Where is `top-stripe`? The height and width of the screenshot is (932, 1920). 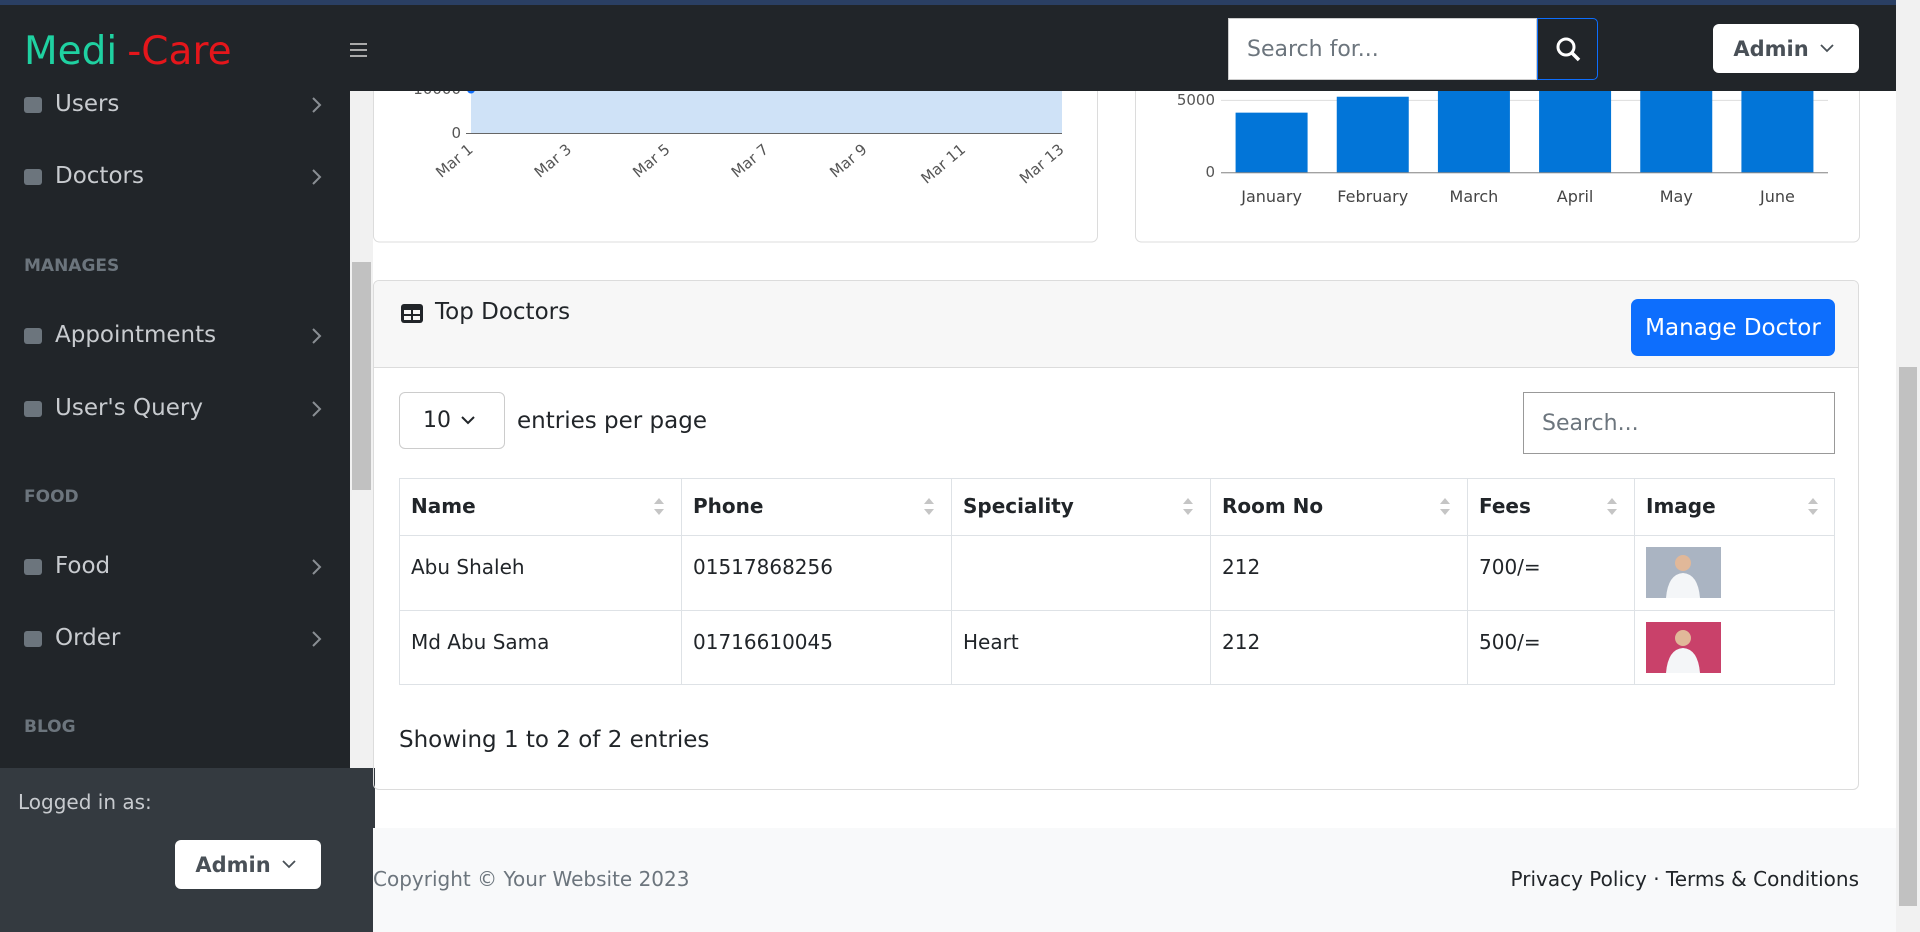 top-stripe is located at coordinates (948, 2).